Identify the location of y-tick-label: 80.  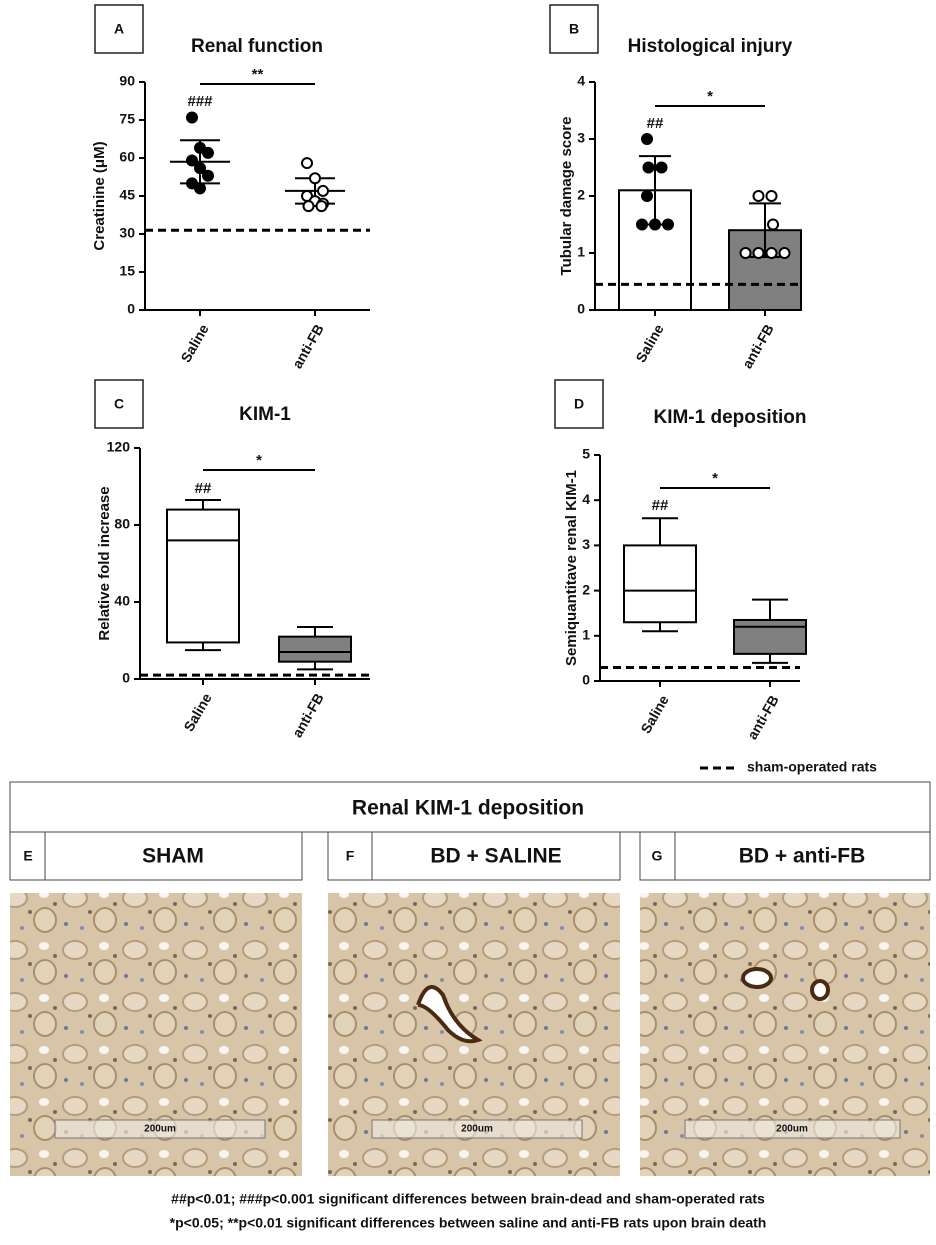
(122, 524).